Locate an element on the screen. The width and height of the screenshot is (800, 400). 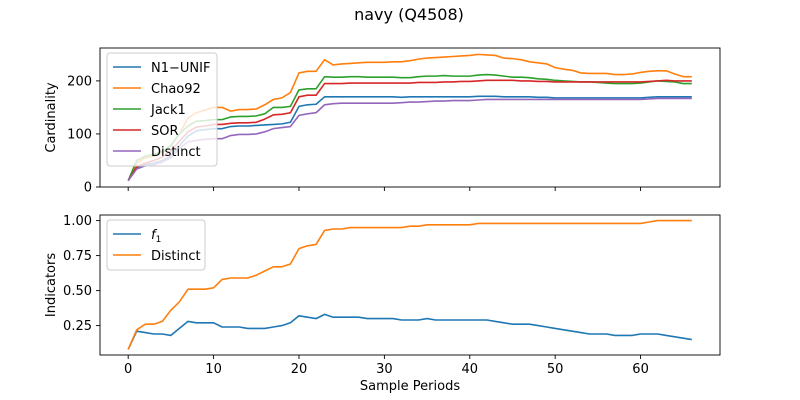
y-tick-label-0-1: 100 is located at coordinates (79, 134).